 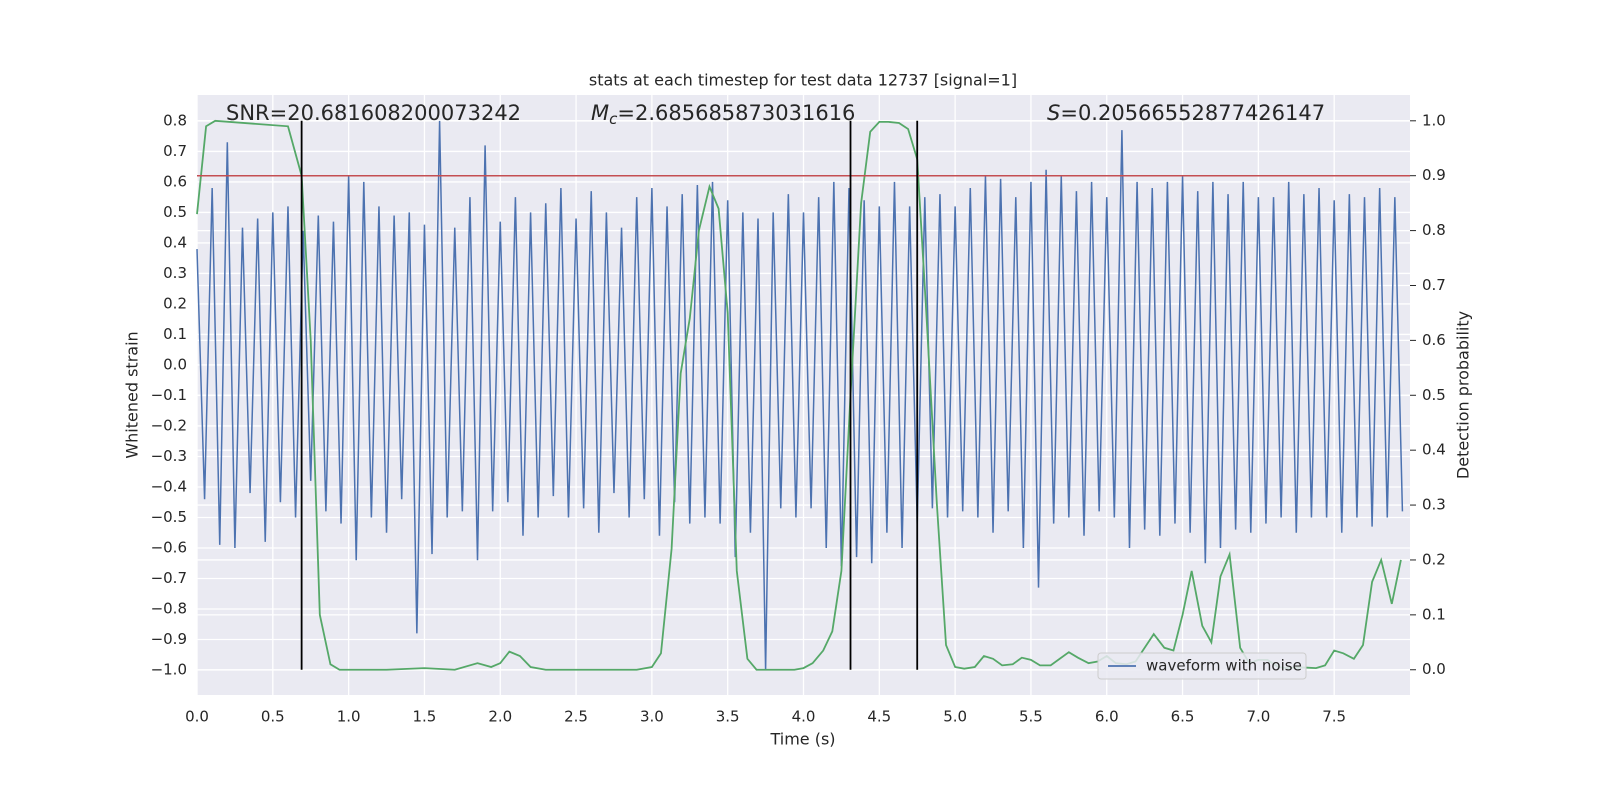 What do you see at coordinates (175, 273) in the screenshot?
I see `y-tick-label: 0.3` at bounding box center [175, 273].